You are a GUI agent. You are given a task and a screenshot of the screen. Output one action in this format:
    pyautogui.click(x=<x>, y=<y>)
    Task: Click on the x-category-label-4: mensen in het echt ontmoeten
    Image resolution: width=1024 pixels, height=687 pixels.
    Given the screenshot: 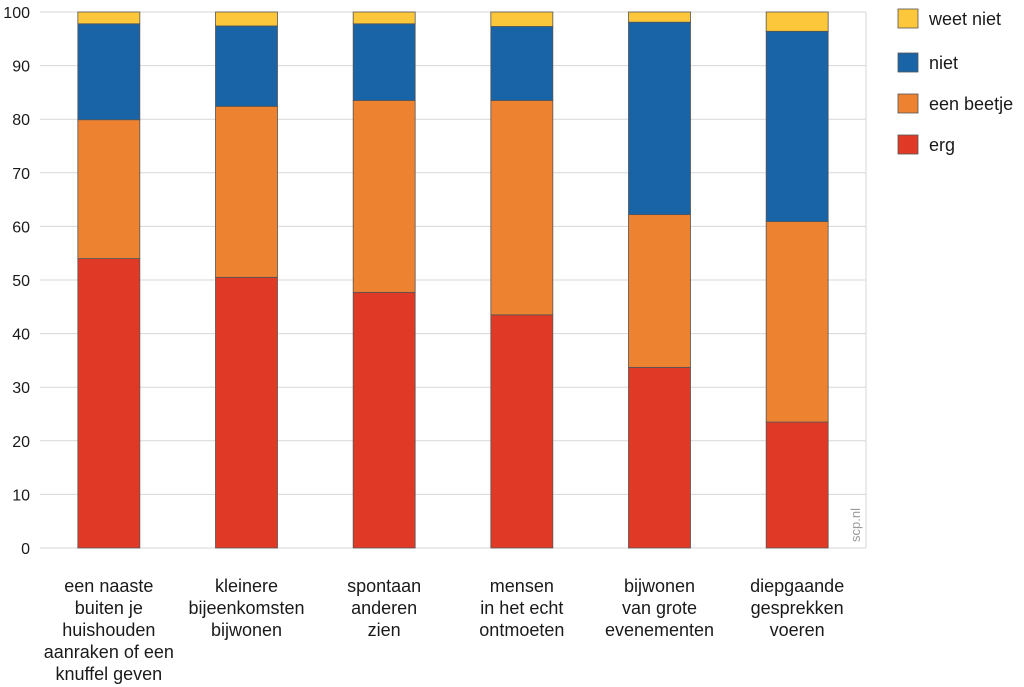 What is the action you would take?
    pyautogui.click(x=521, y=608)
    